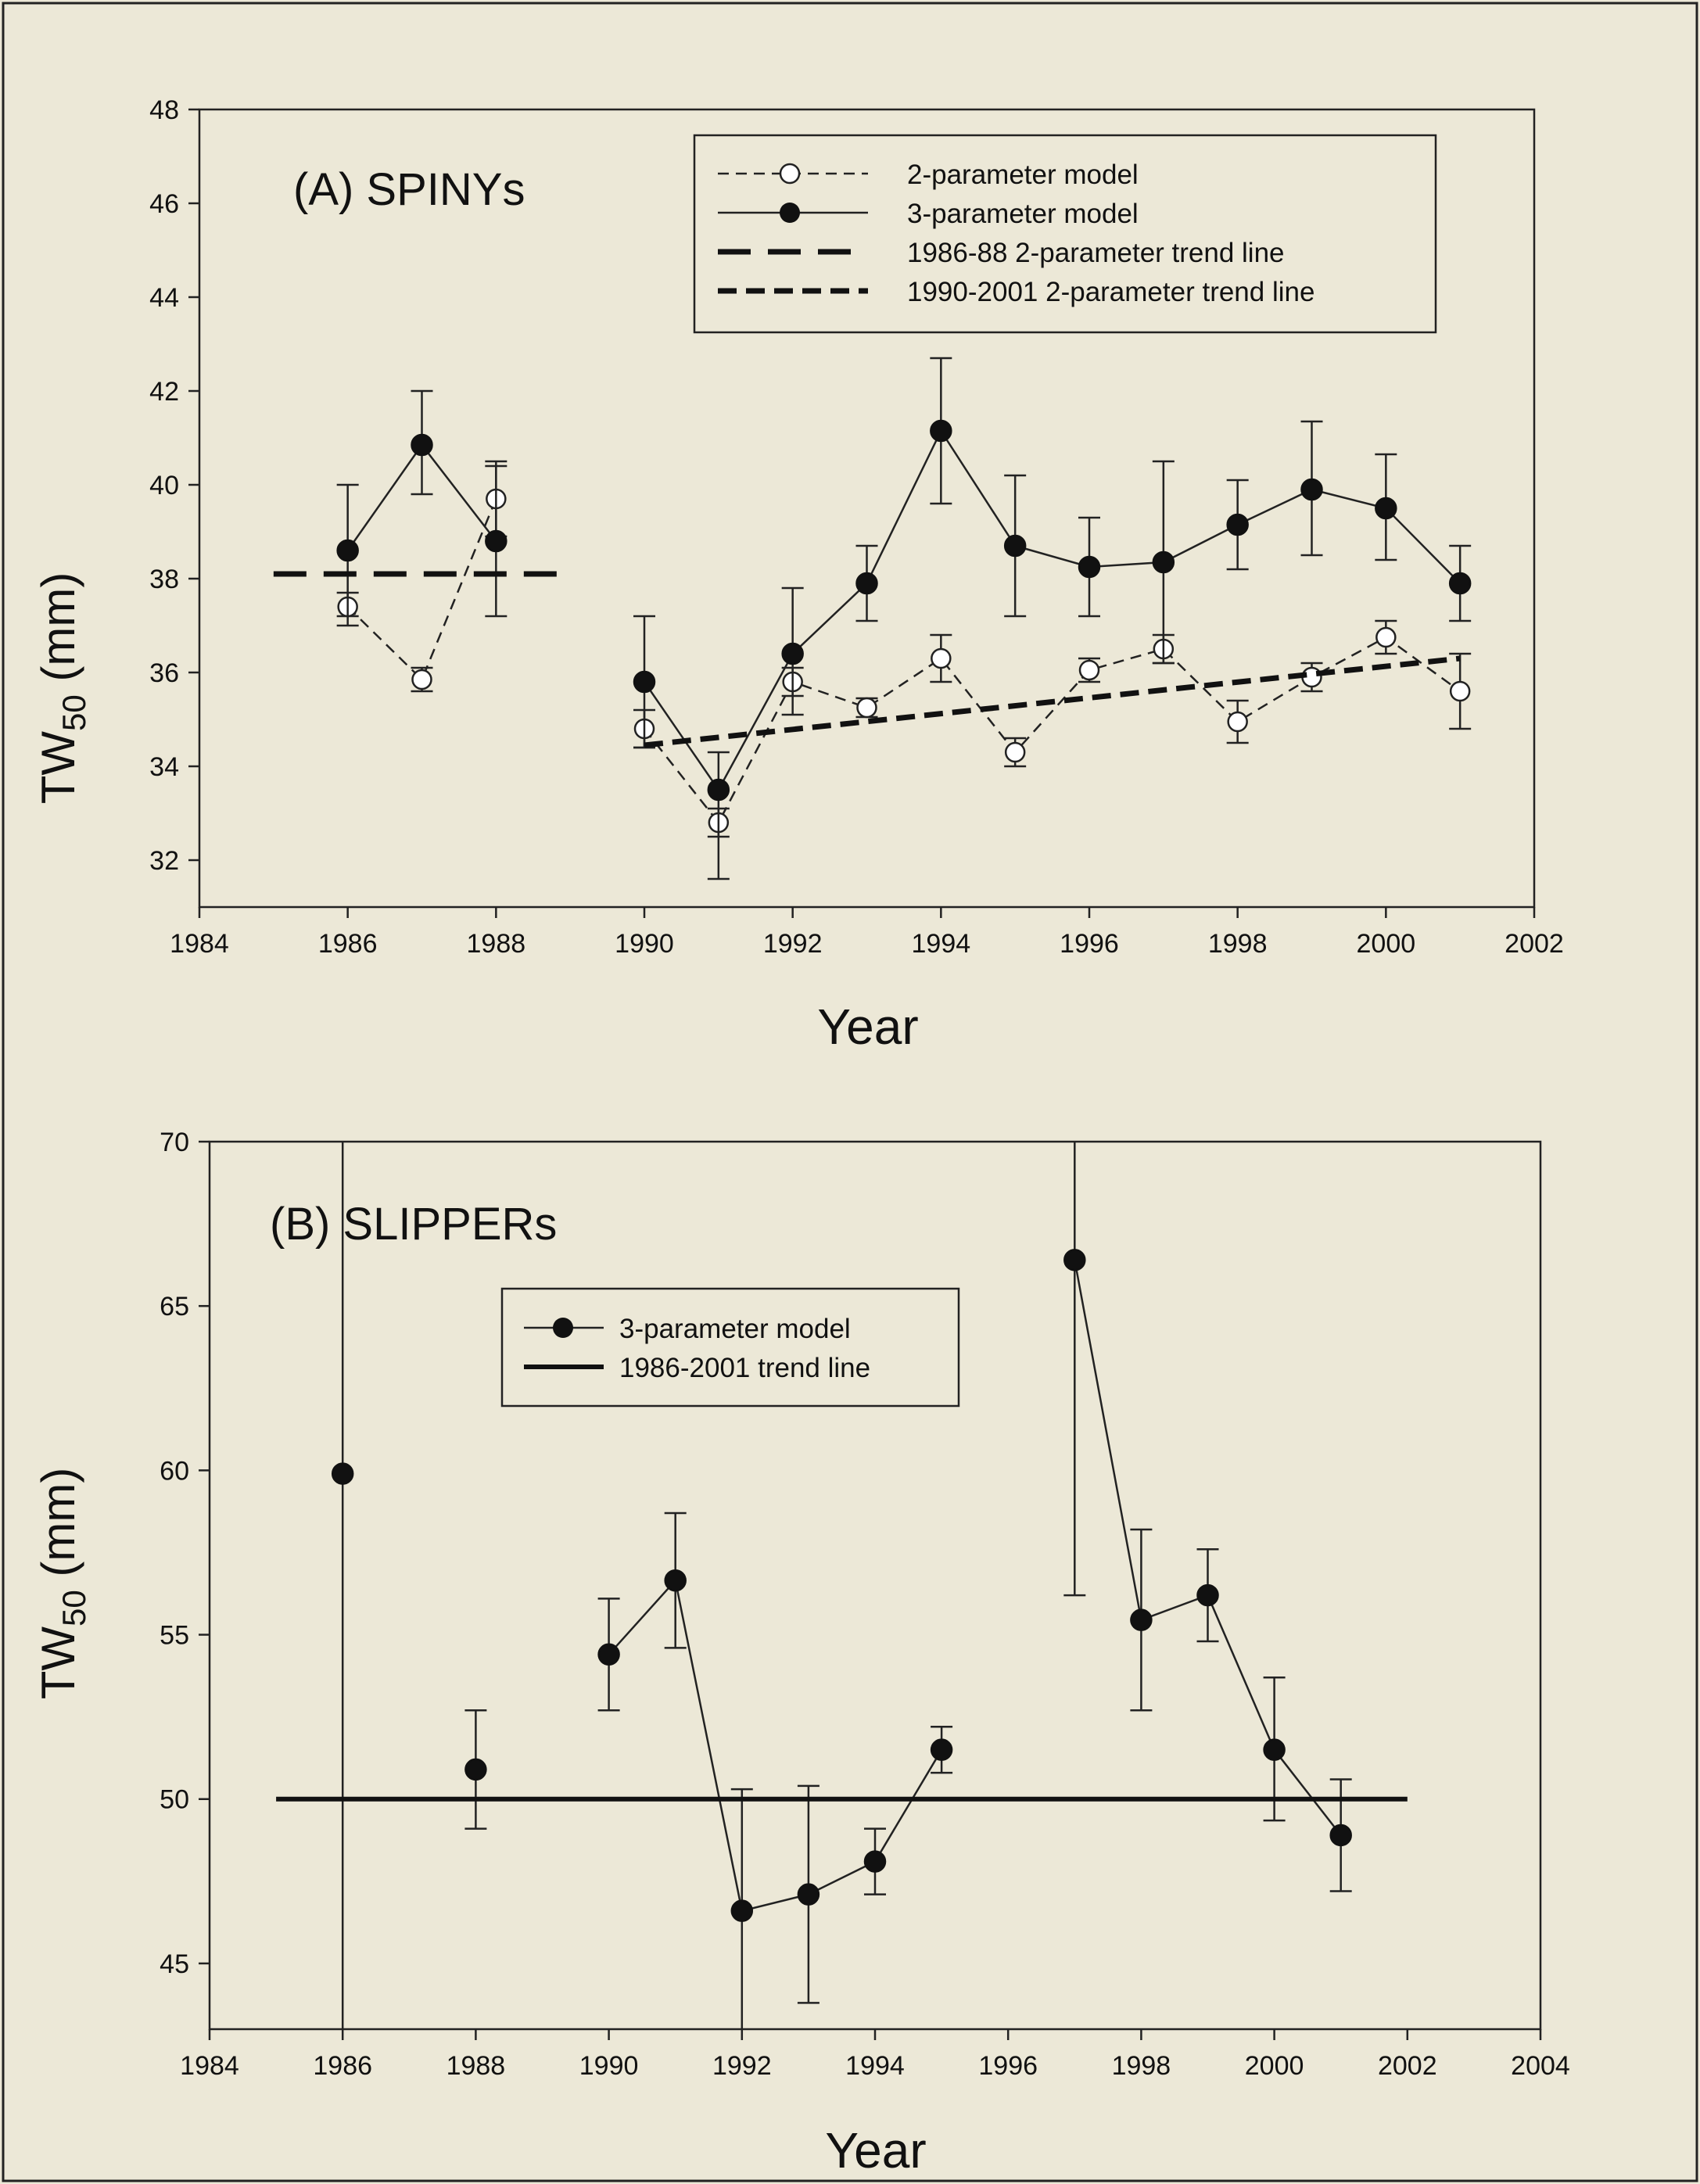 The width and height of the screenshot is (1700, 2184). Describe the element at coordinates (790, 213) in the screenshot. I see `legend-swatch-3-parameter-marker` at that location.